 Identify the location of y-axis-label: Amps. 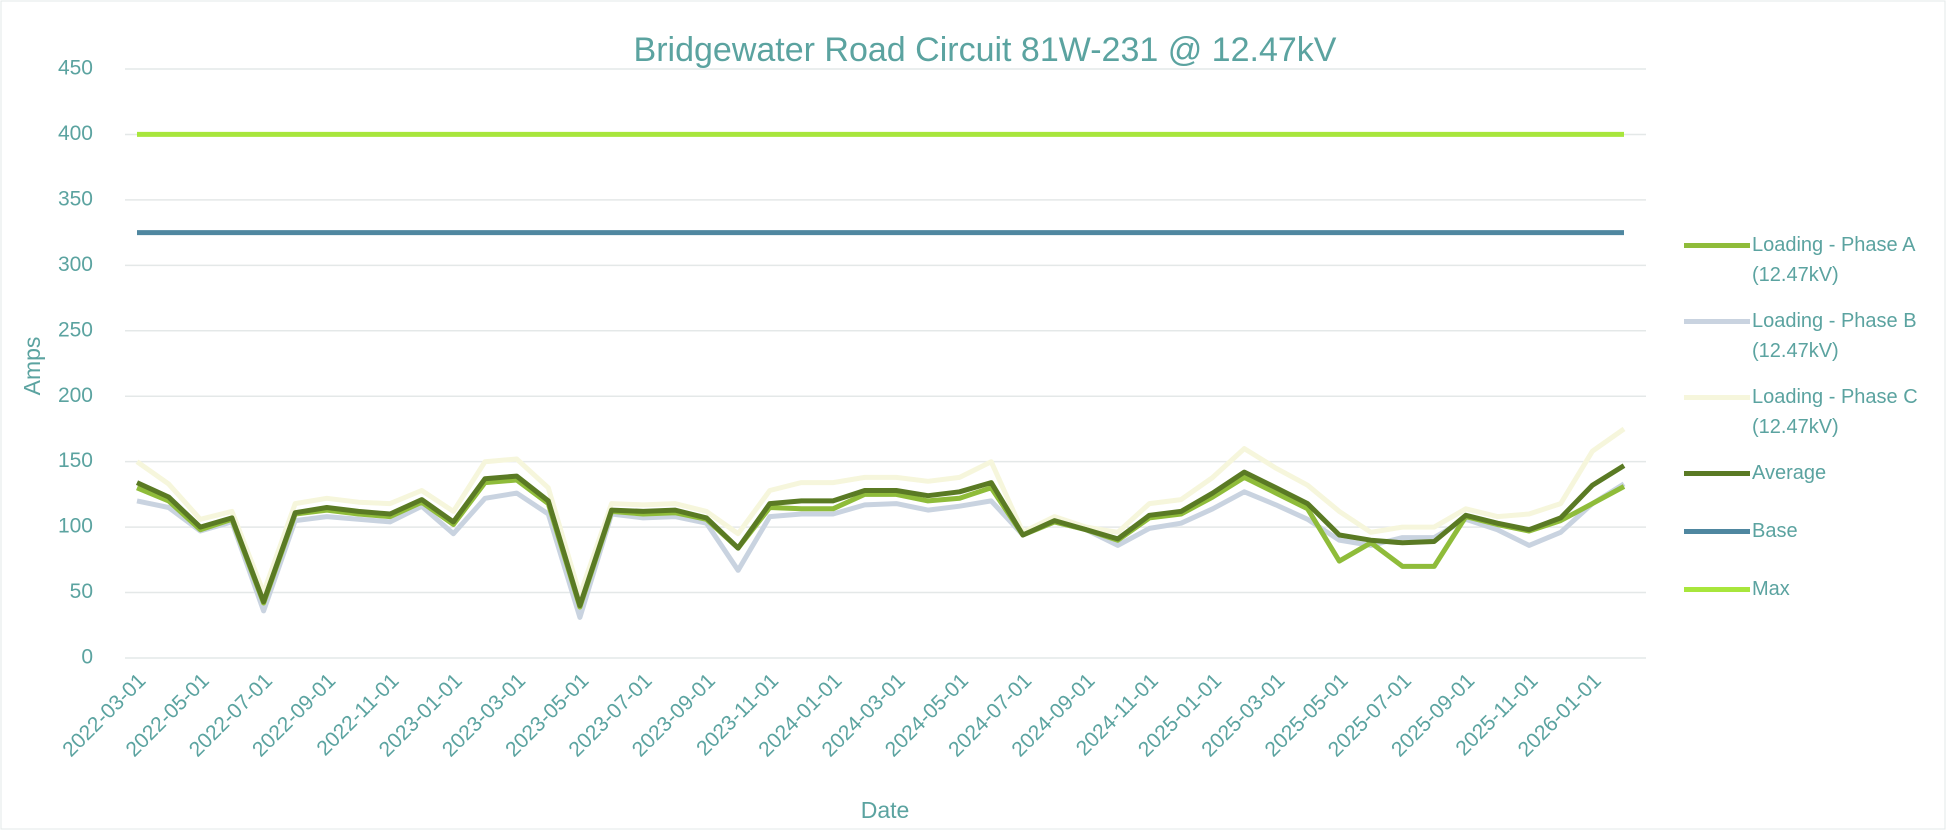
(32, 366).